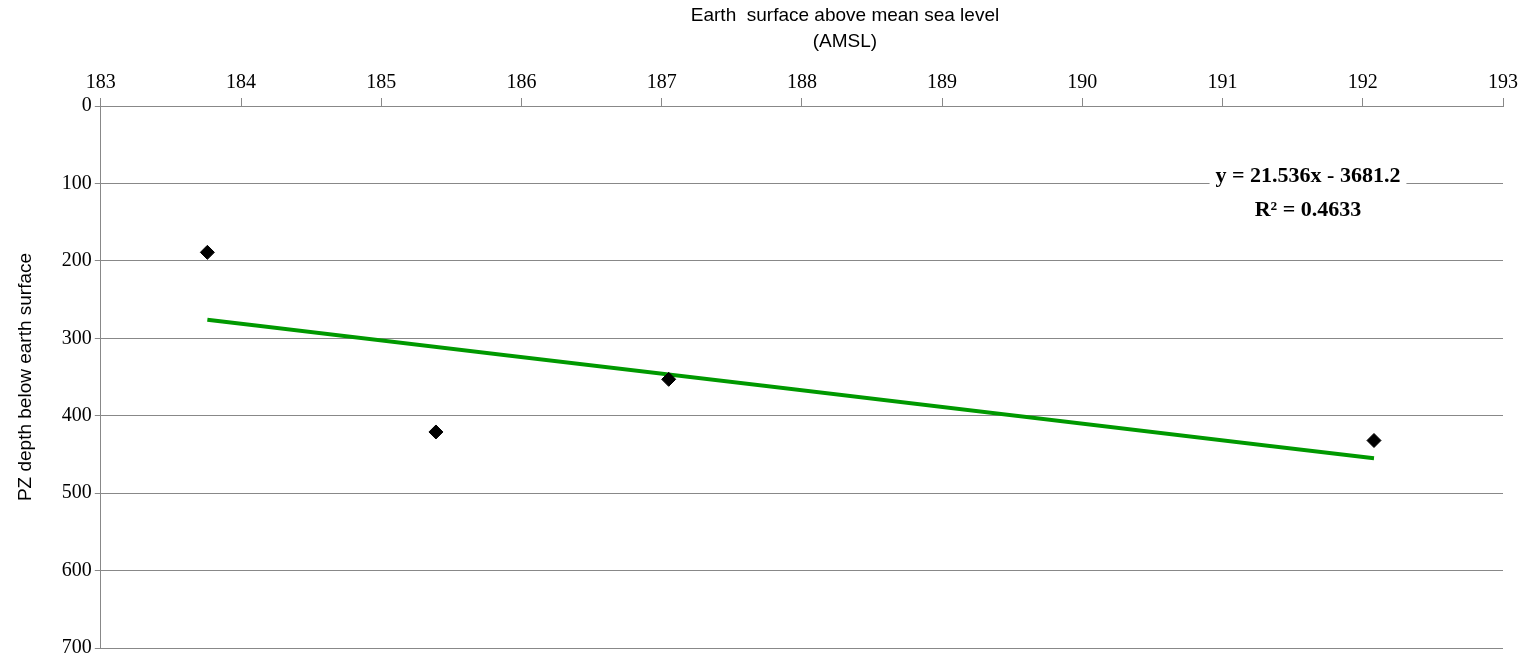 This screenshot has width=1531, height=663. I want to click on x-tick-label: 186, so click(521, 81).